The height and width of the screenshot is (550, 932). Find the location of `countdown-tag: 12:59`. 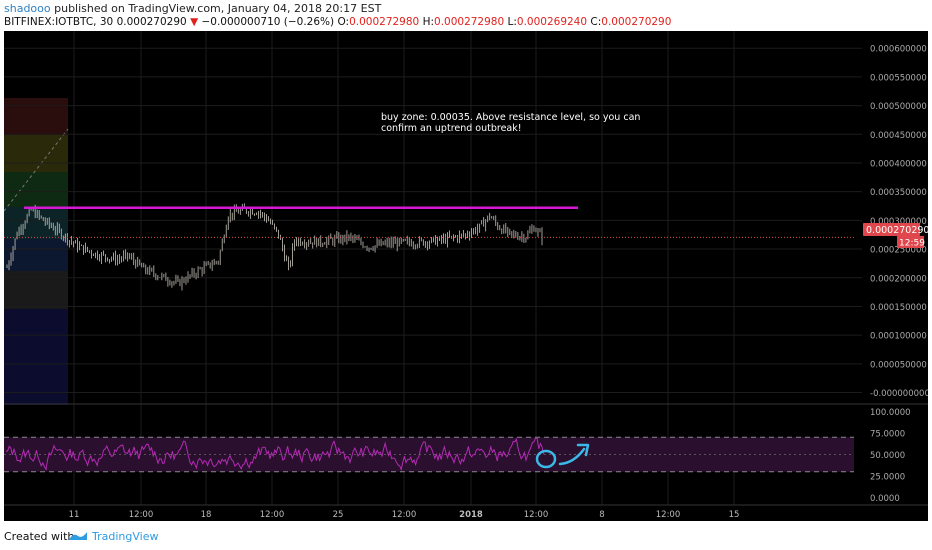

countdown-tag: 12:59 is located at coordinates (911, 242).